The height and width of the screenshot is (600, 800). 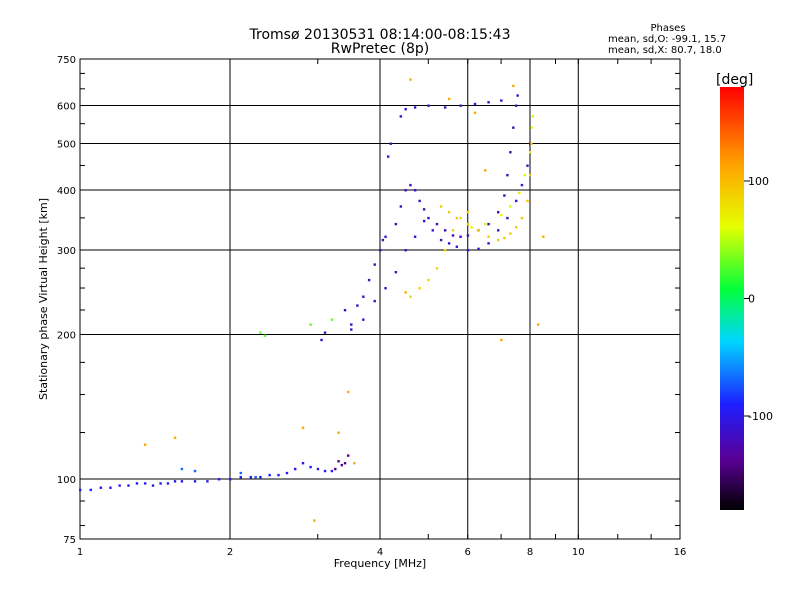 What do you see at coordinates (732, 298) in the screenshot?
I see `colorbar` at bounding box center [732, 298].